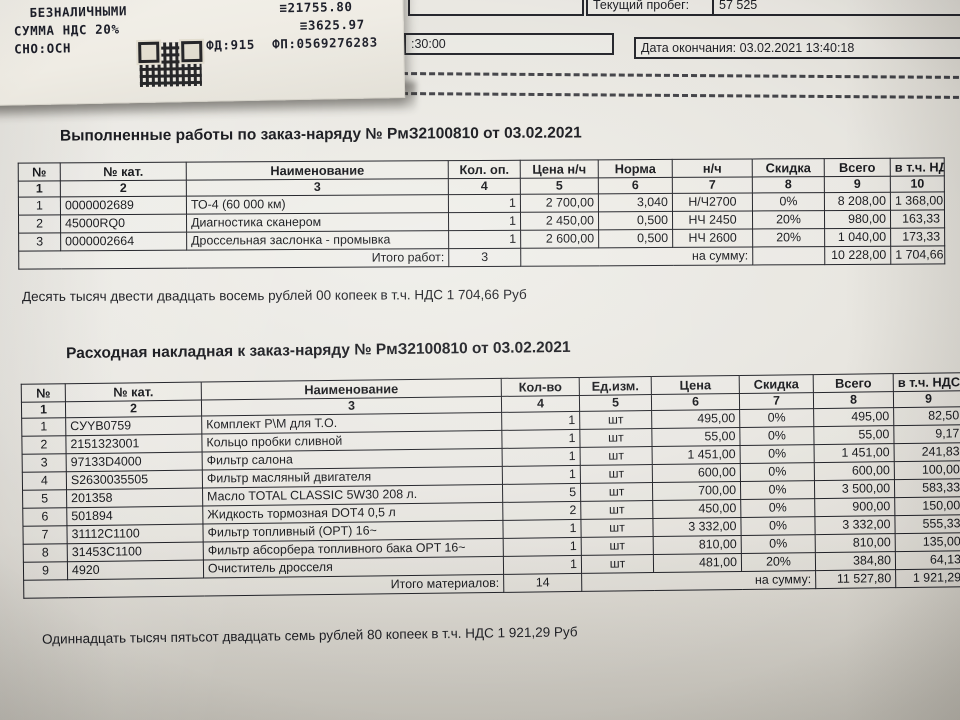 The height and width of the screenshot is (720, 960). What do you see at coordinates (484, 257) in the screenshot?
I see `works-total-qty: 3` at bounding box center [484, 257].